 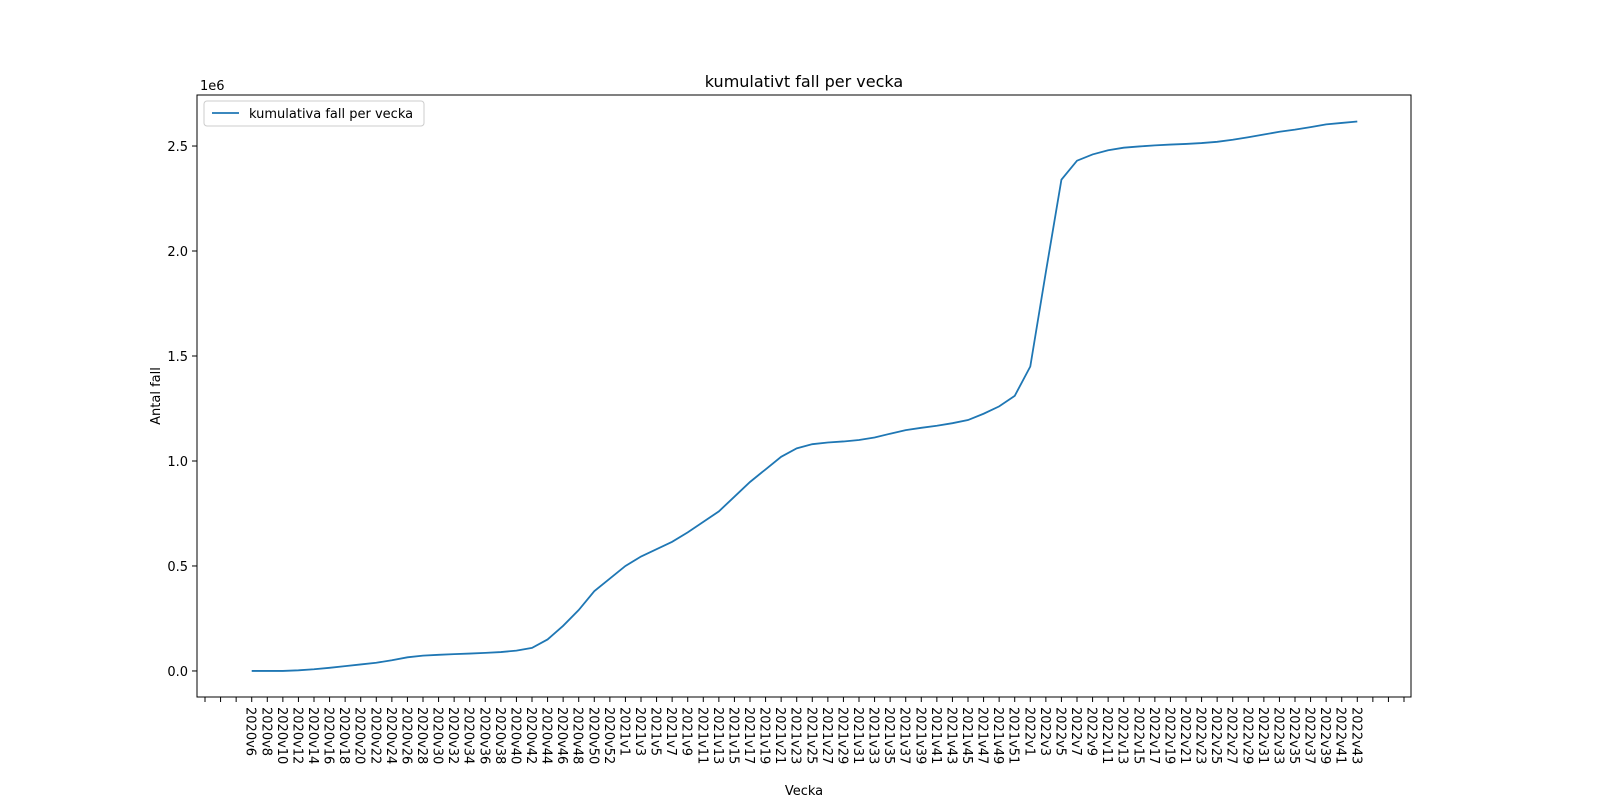 I want to click on x-tick-label: 2022v27, so click(x=1231, y=735).